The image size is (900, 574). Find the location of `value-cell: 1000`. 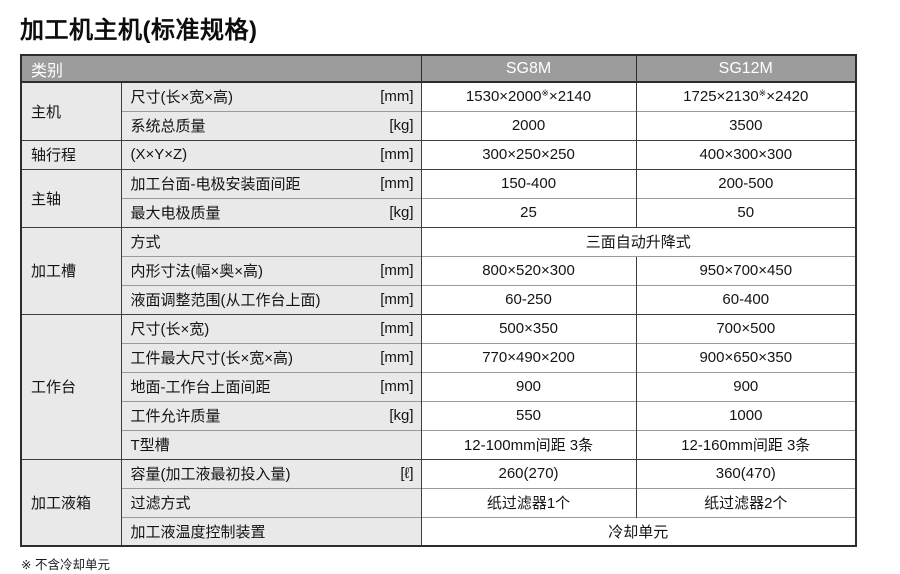

value-cell: 1000 is located at coordinates (746, 415).